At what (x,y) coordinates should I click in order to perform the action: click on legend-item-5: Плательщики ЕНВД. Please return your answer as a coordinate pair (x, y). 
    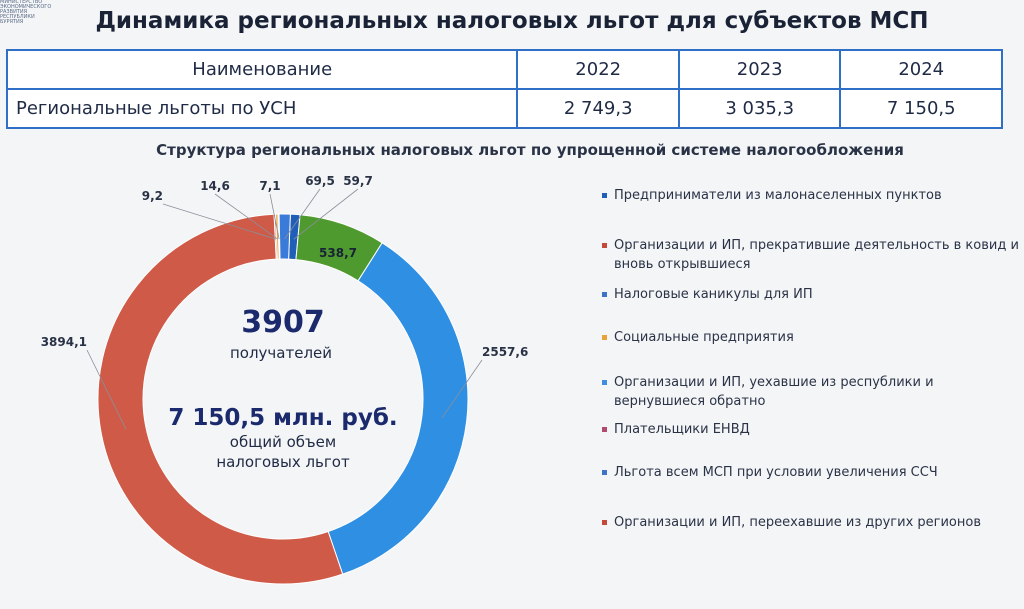
    Looking at the image, I should click on (812, 429).